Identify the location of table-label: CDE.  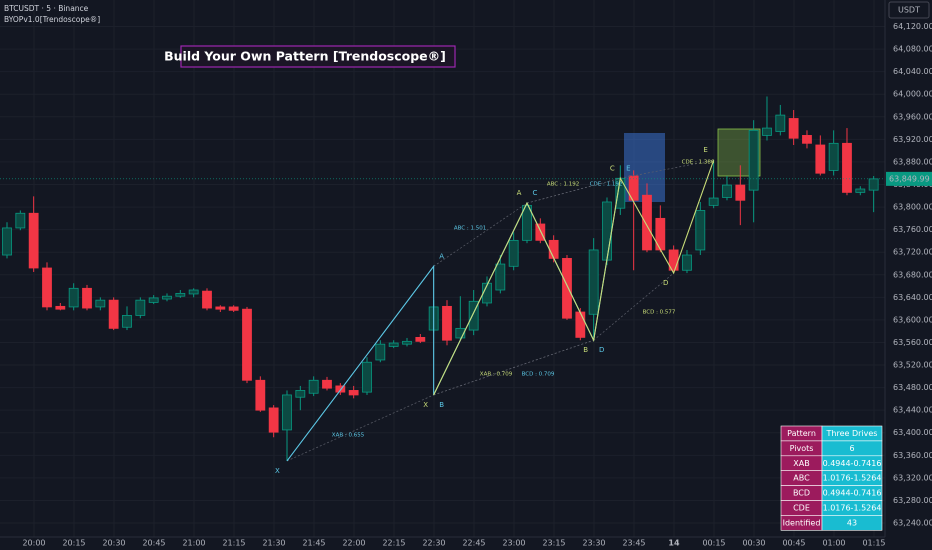
(801, 507).